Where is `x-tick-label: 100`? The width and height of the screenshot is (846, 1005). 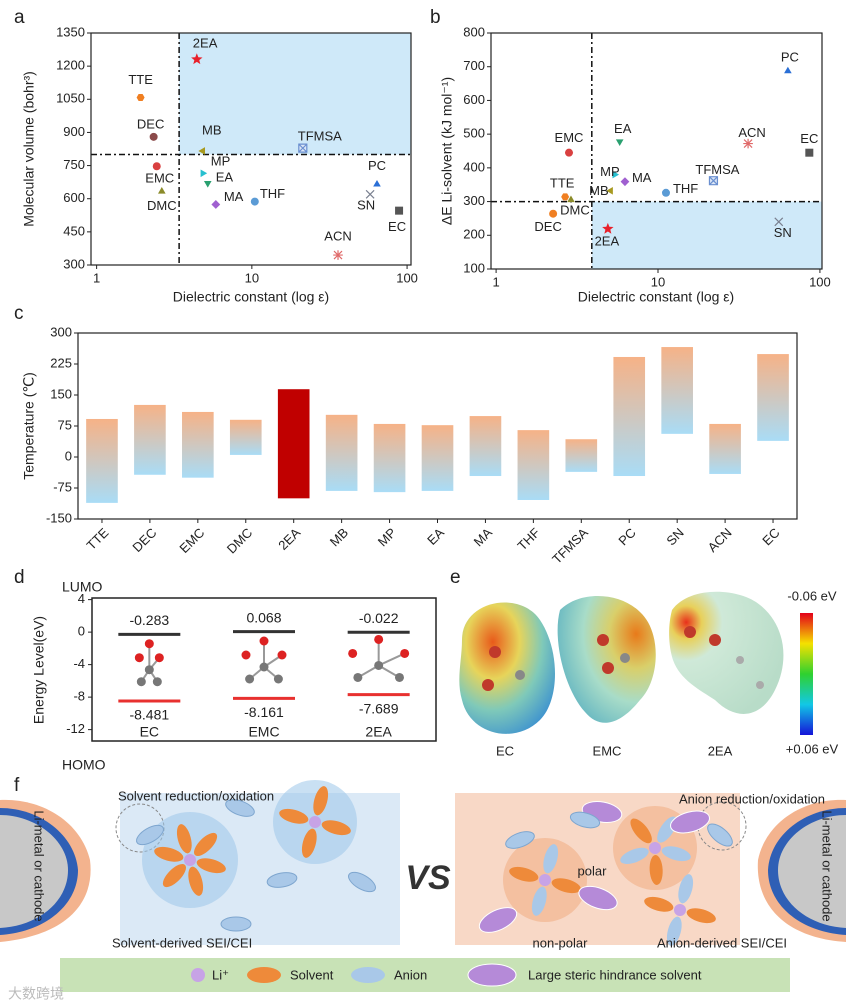
x-tick-label: 100 is located at coordinates (407, 277).